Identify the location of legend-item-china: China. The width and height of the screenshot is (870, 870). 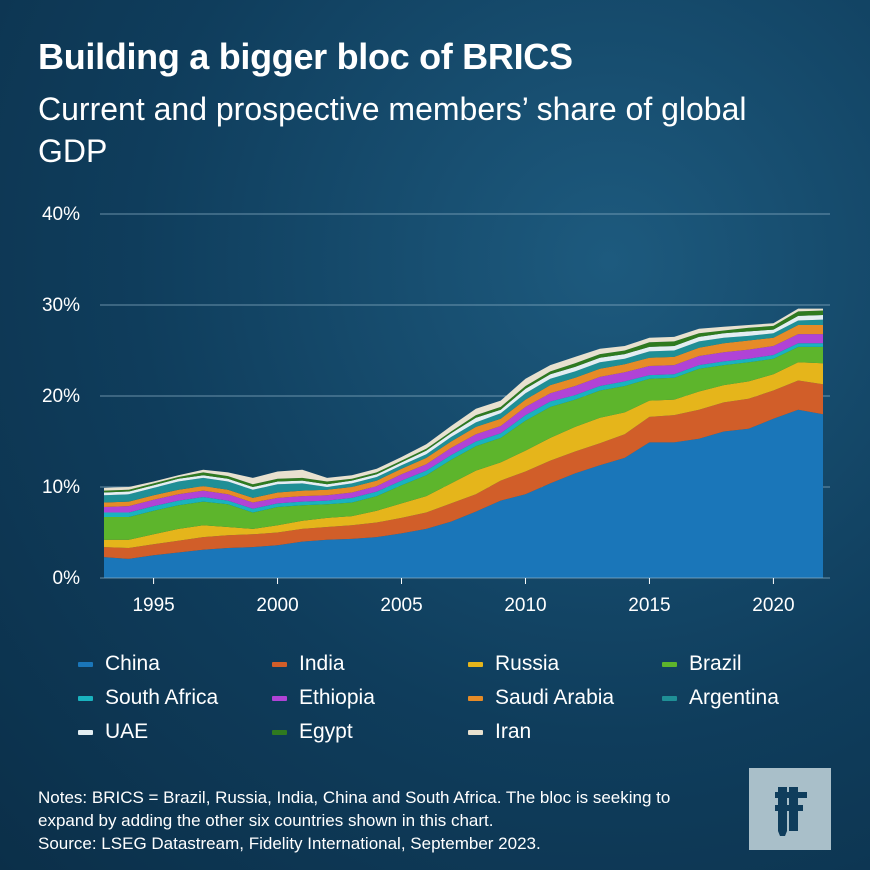
(119, 664).